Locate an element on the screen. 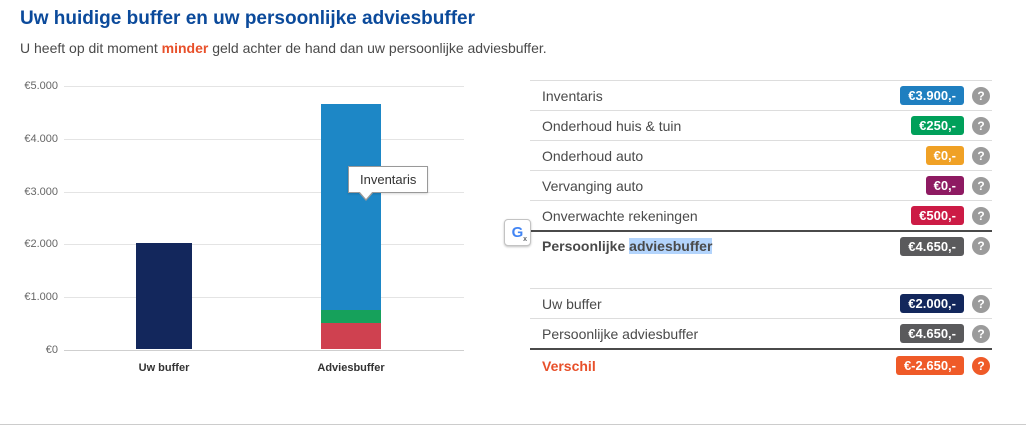 Image resolution: width=1026 pixels, height=436 pixels. bar-segment-uw-buffer is located at coordinates (164, 296).